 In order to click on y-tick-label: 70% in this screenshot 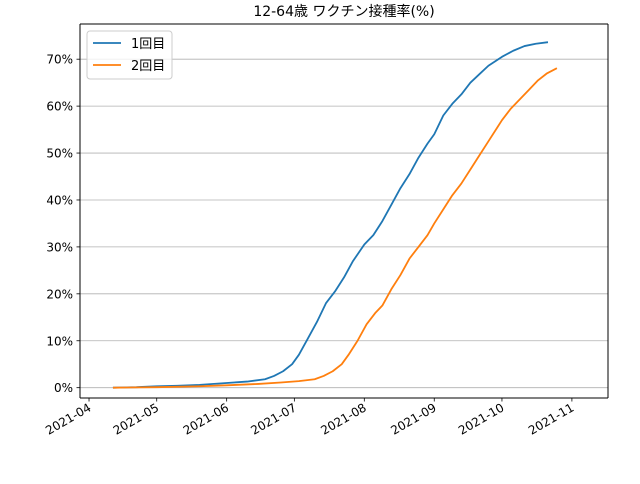, I will do `click(59, 60)`.